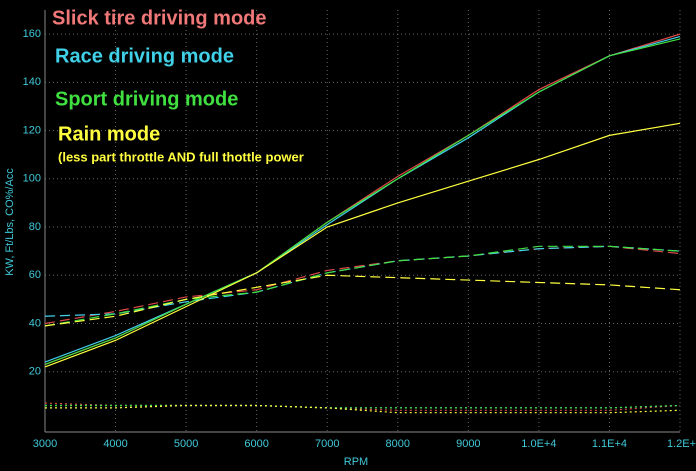 The height and width of the screenshot is (471, 696). I want to click on y-tick-label: 100, so click(32, 179).